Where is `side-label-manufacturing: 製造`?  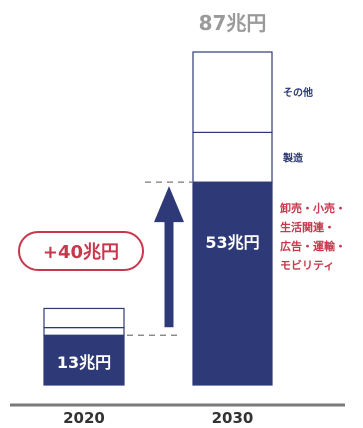
side-label-manufacturing: 製造 is located at coordinates (293, 157).